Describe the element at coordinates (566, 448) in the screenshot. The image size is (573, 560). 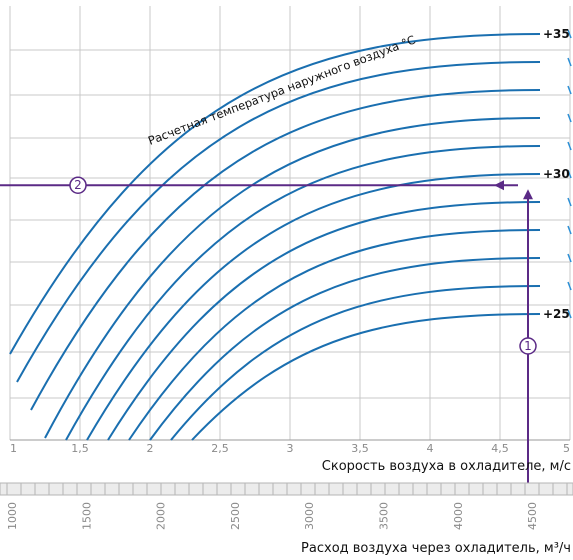
I see `x-tick-label: 5` at that location.